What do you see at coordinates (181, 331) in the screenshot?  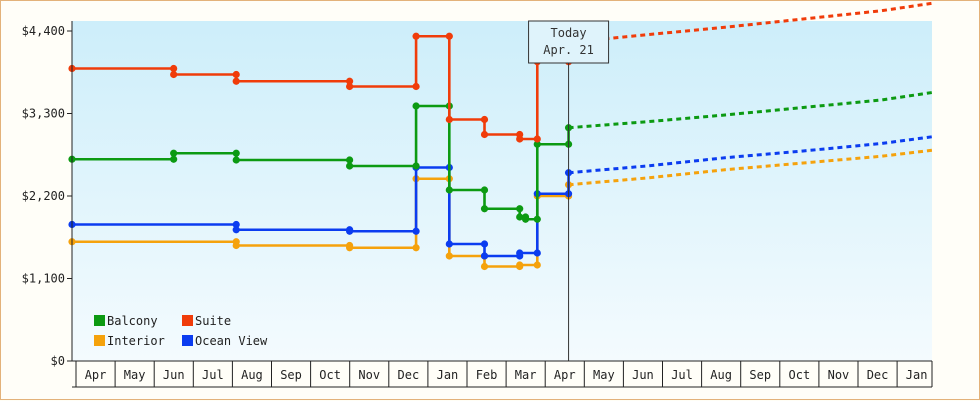 I see `legend: Balcony Suite Interior Ocean View` at bounding box center [181, 331].